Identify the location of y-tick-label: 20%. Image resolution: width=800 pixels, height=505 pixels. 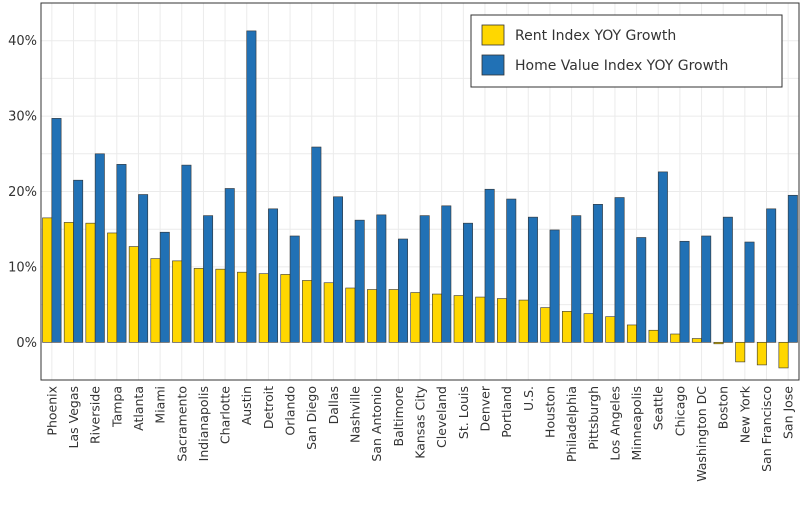
(22, 192).